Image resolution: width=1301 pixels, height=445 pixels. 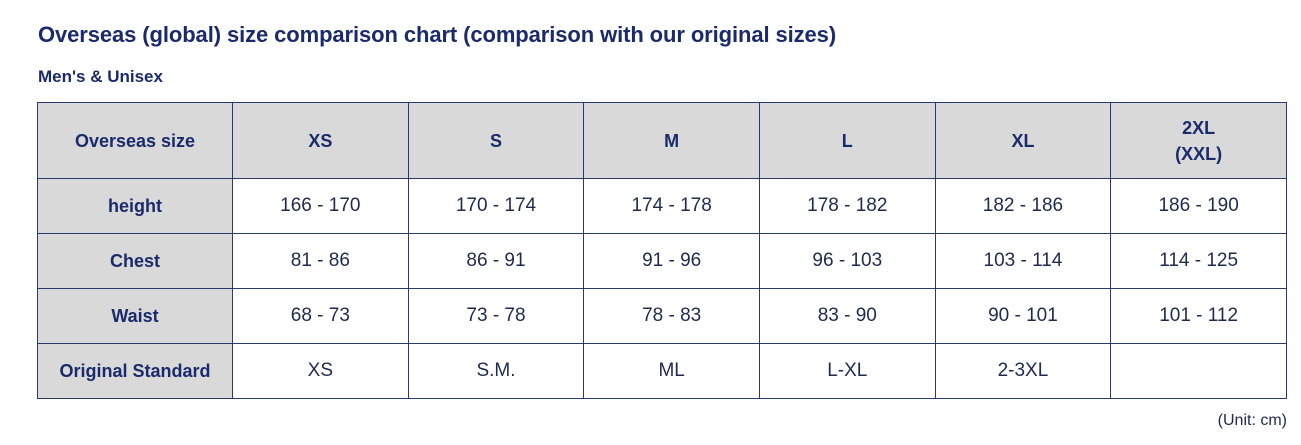 I want to click on footnote: (Unit: cm), so click(x=1252, y=420).